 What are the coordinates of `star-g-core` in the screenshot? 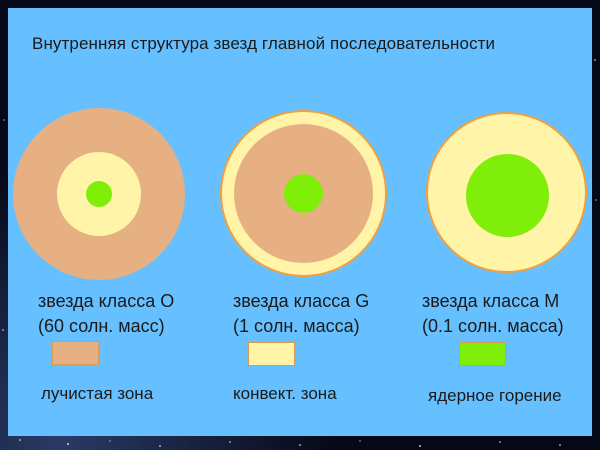 It's located at (303, 193).